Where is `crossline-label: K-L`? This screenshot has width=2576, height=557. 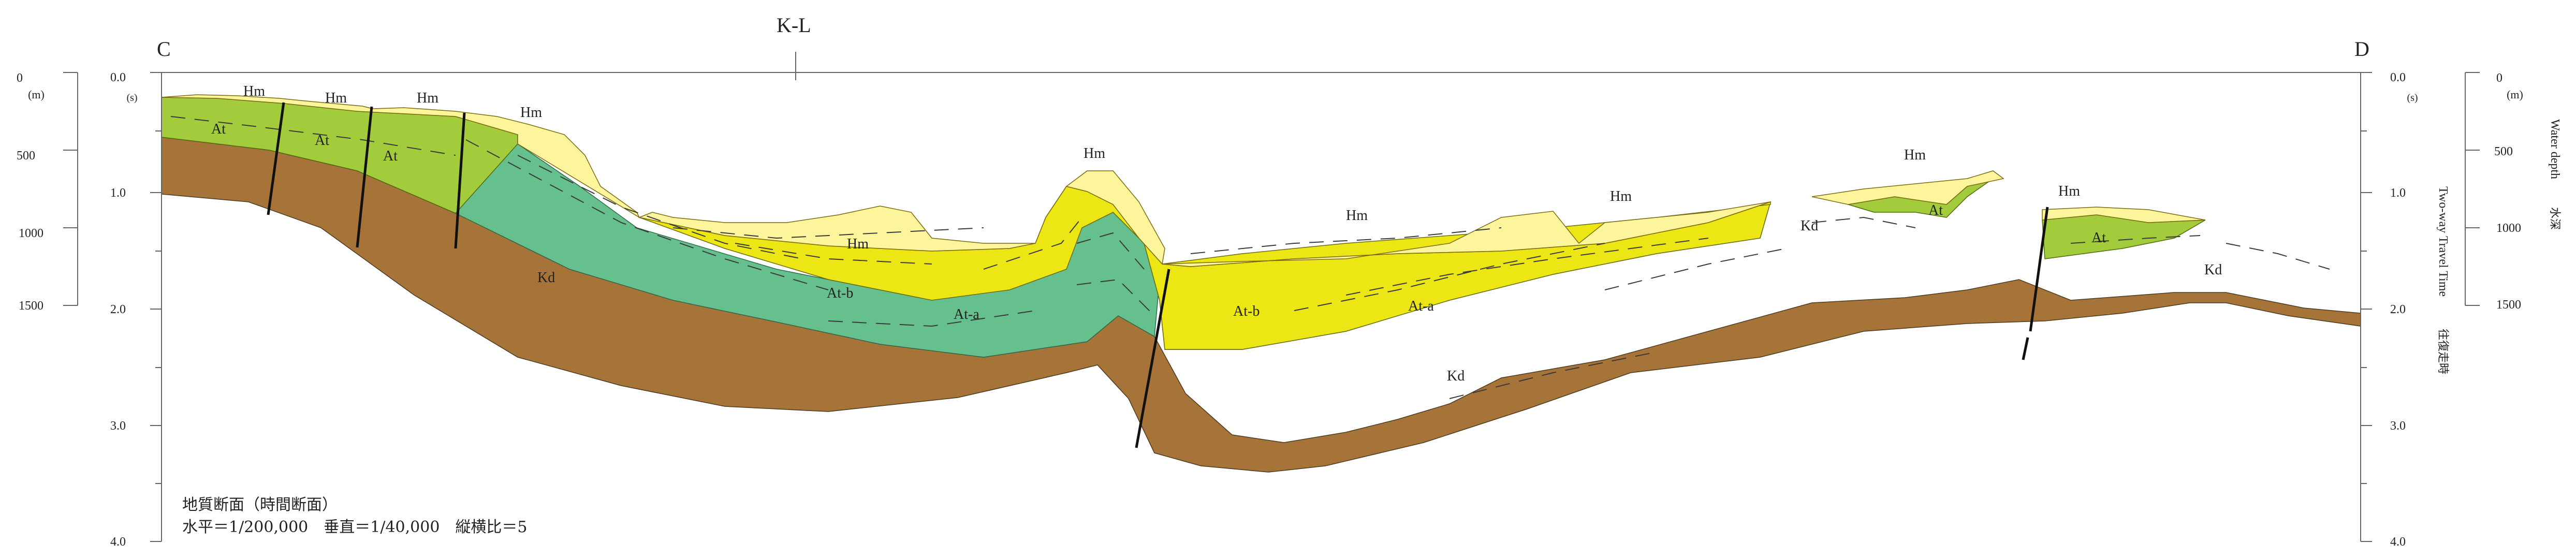
crossline-label: K-L is located at coordinates (794, 25).